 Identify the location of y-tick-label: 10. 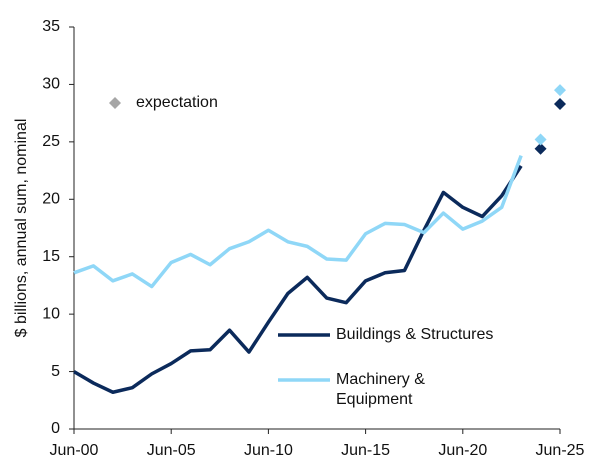
(51, 313).